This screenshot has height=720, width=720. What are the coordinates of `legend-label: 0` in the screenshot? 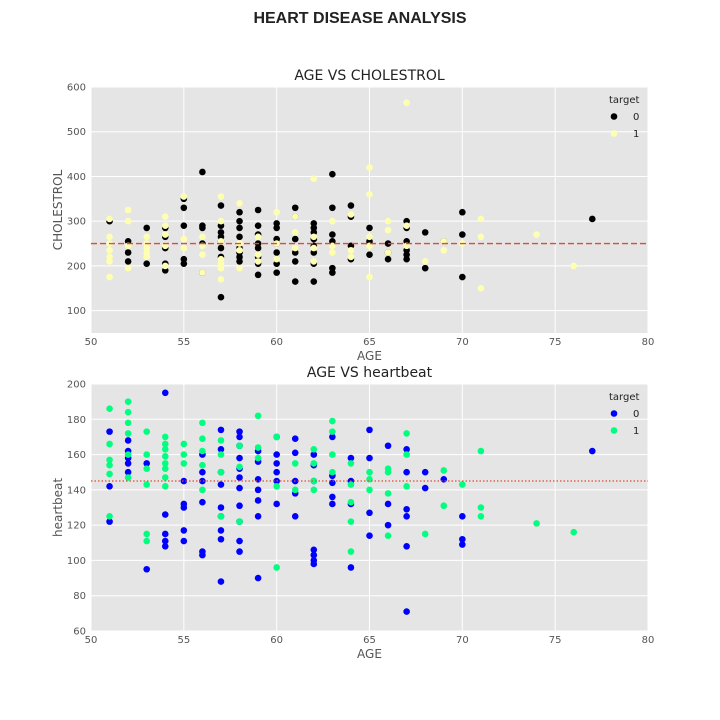 It's located at (636, 117).